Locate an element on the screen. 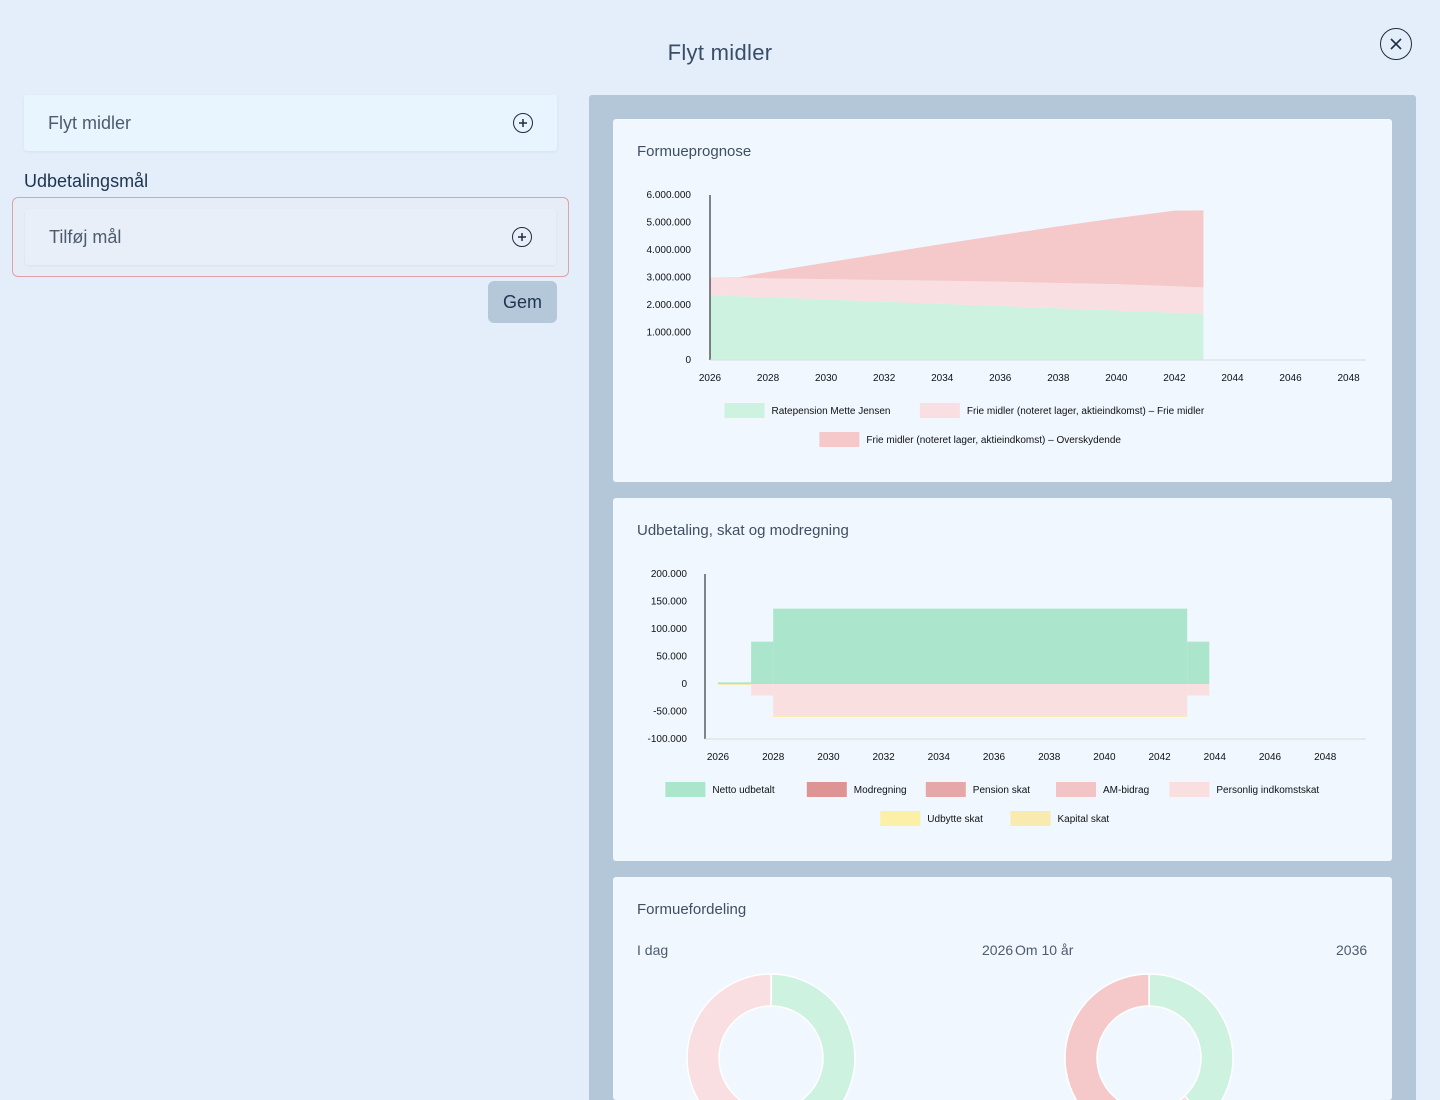 This screenshot has height=1100, width=1440. legend-label: Netto udbetalt is located at coordinates (743, 790).